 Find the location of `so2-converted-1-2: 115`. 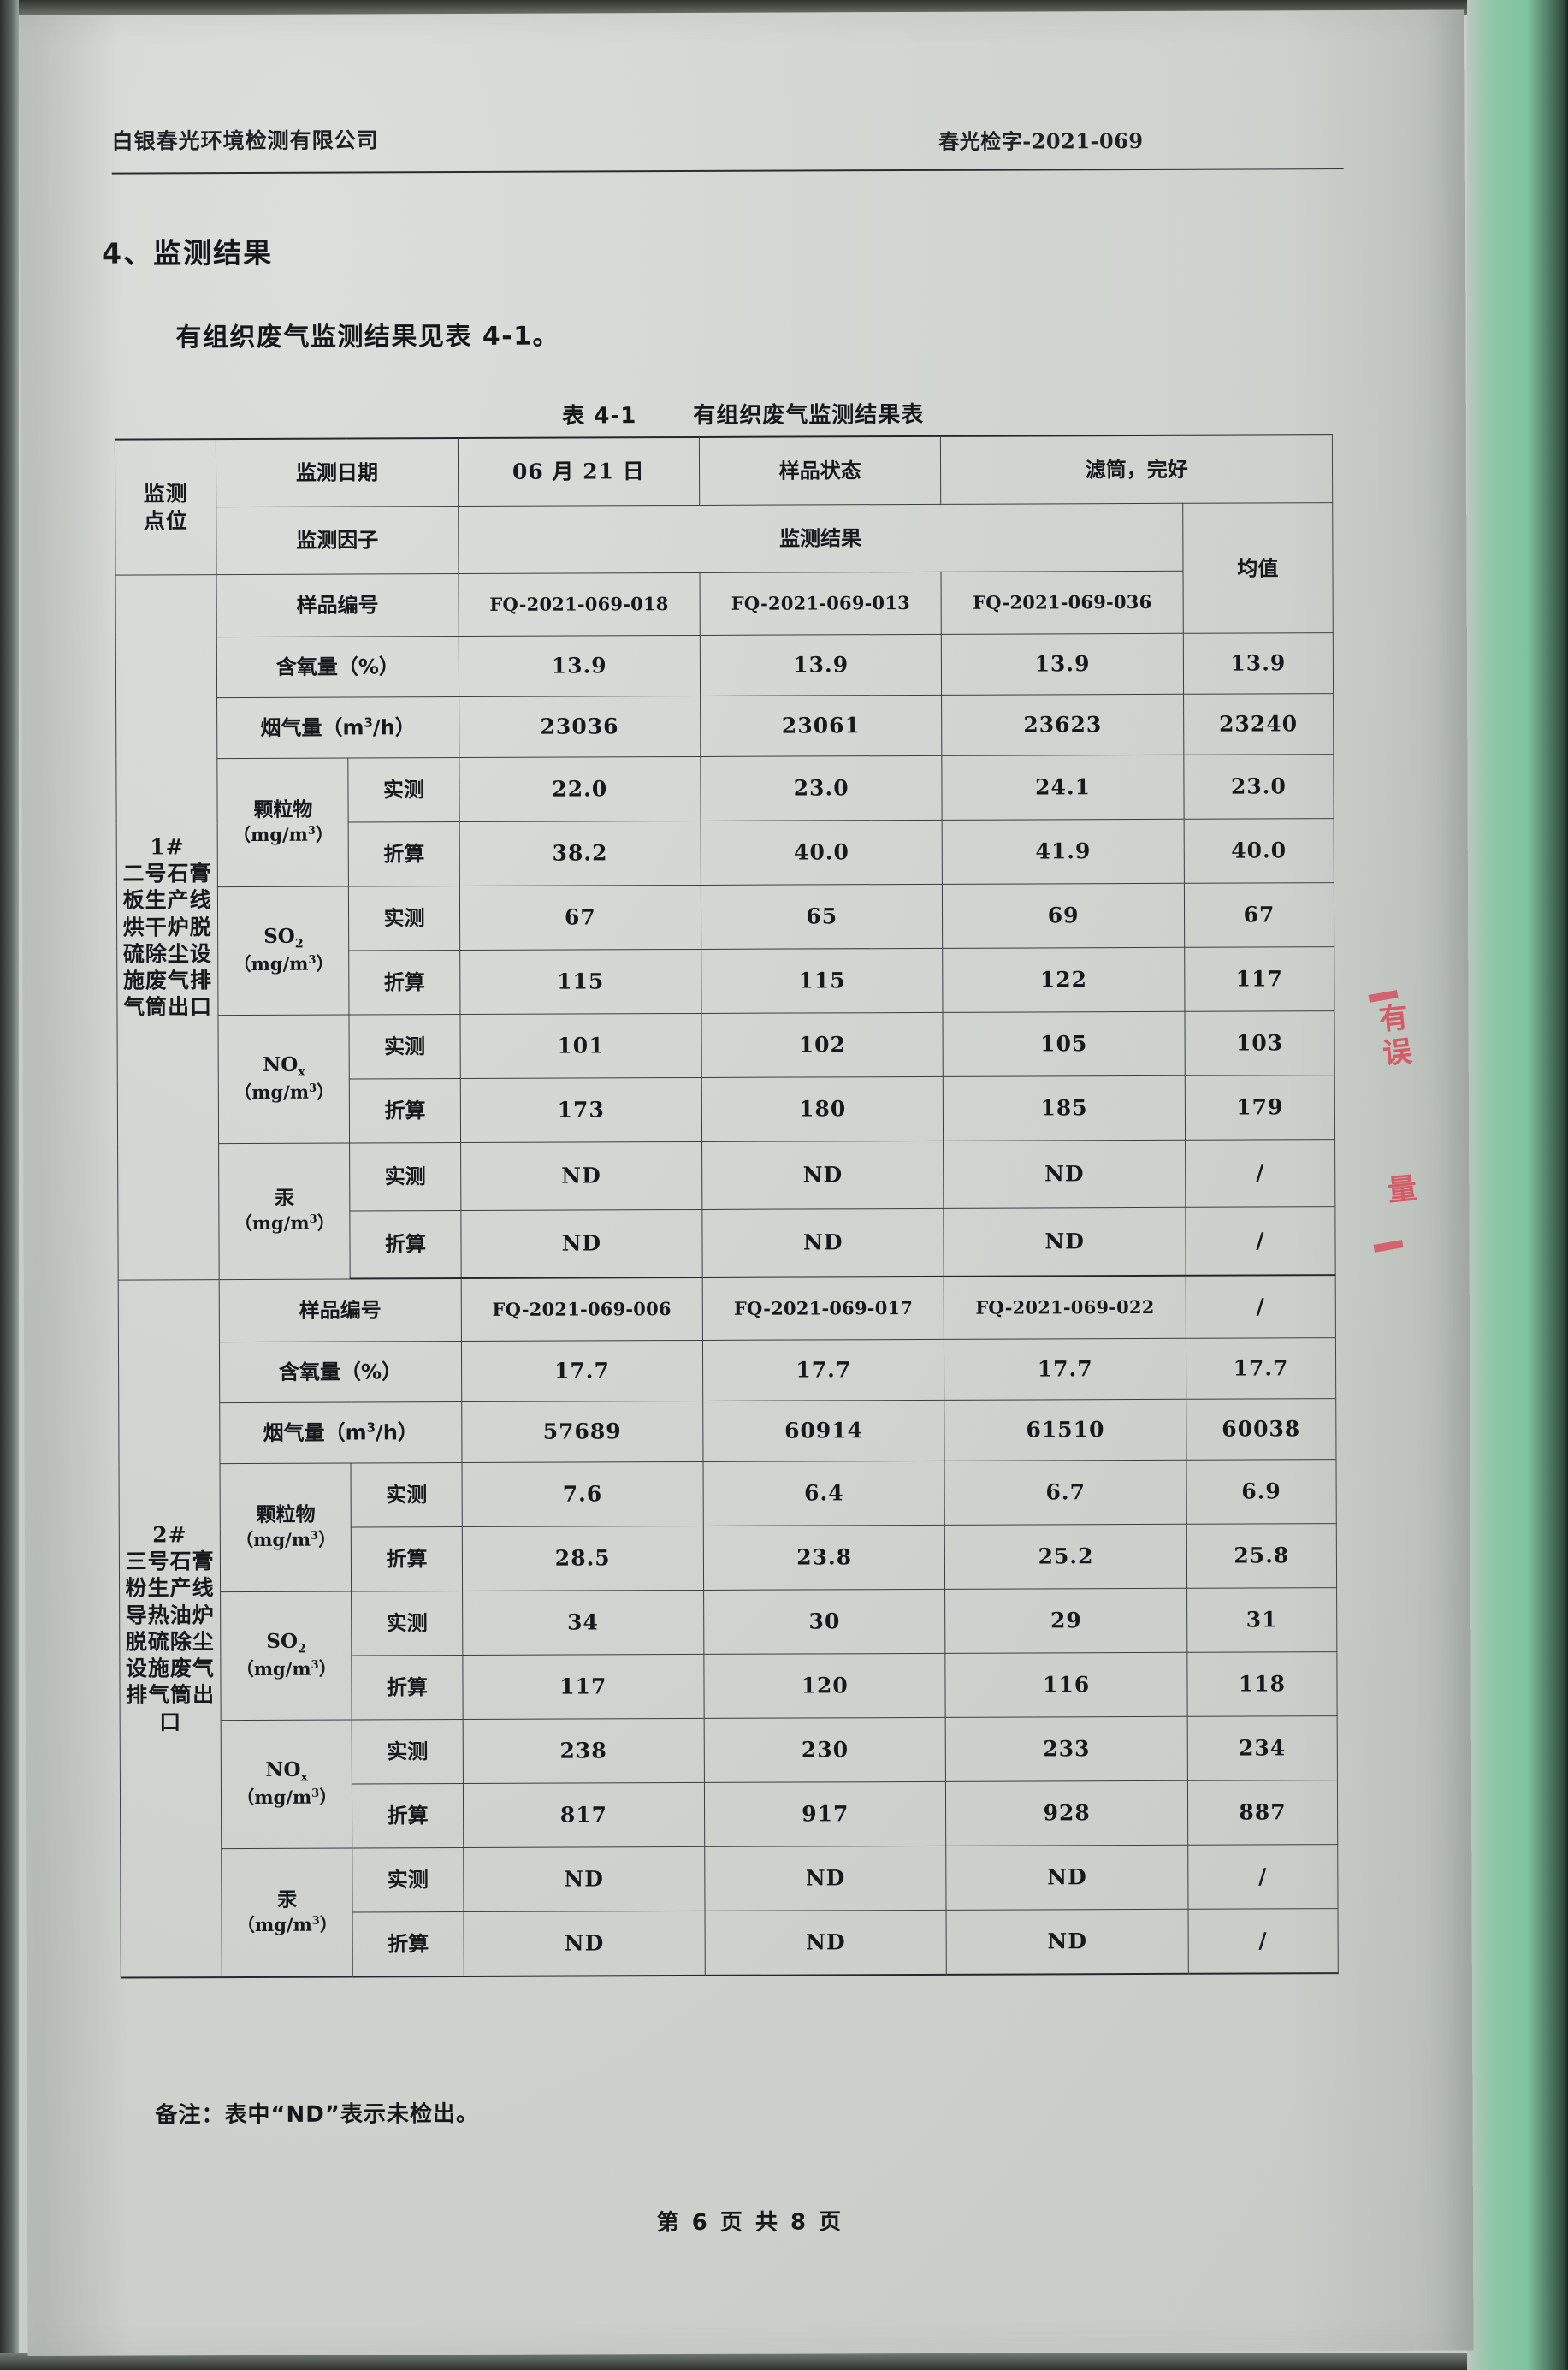

so2-converted-1-2: 115 is located at coordinates (822, 981).